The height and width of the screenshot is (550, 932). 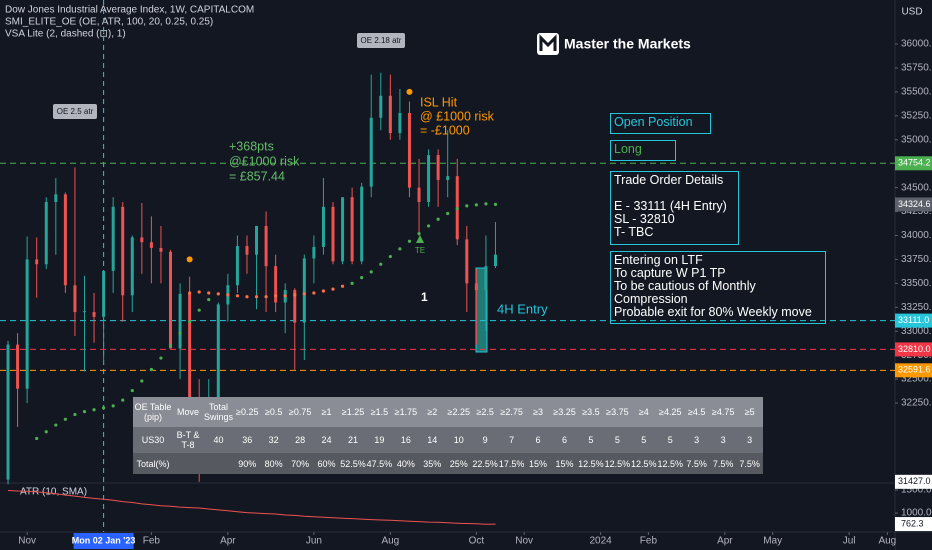 What do you see at coordinates (643, 150) in the screenshot?
I see `direction-box: Long` at bounding box center [643, 150].